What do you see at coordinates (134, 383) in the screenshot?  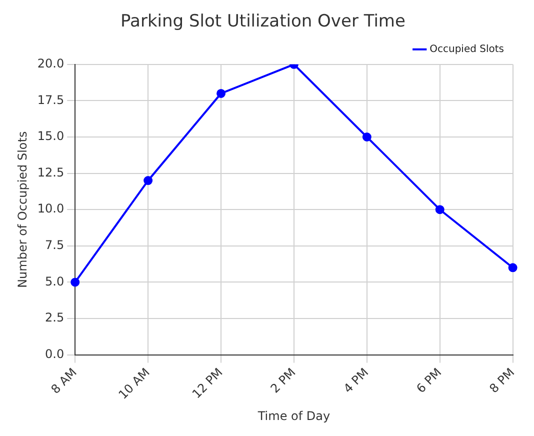 I see `x-tick-label: 10 AM` at bounding box center [134, 383].